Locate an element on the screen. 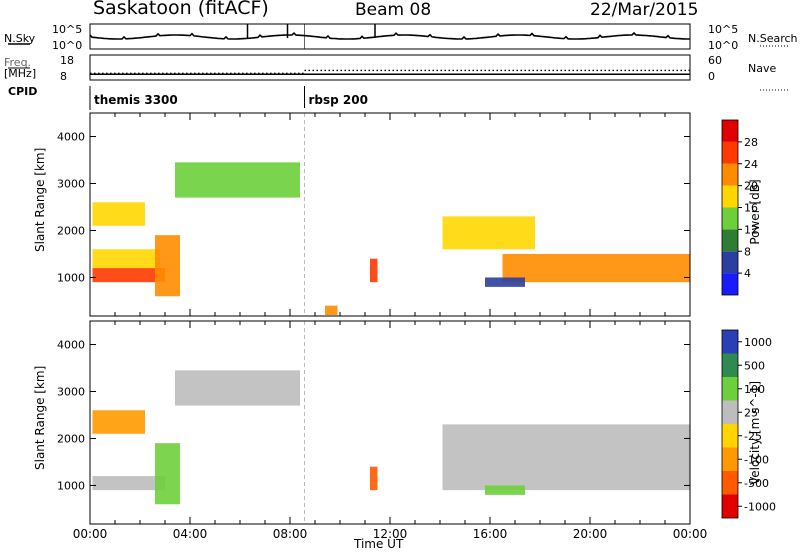 Image resolution: width=800 pixels, height=554 pixels. panel-0-ylabel-3: 1000 is located at coordinates (71, 277).